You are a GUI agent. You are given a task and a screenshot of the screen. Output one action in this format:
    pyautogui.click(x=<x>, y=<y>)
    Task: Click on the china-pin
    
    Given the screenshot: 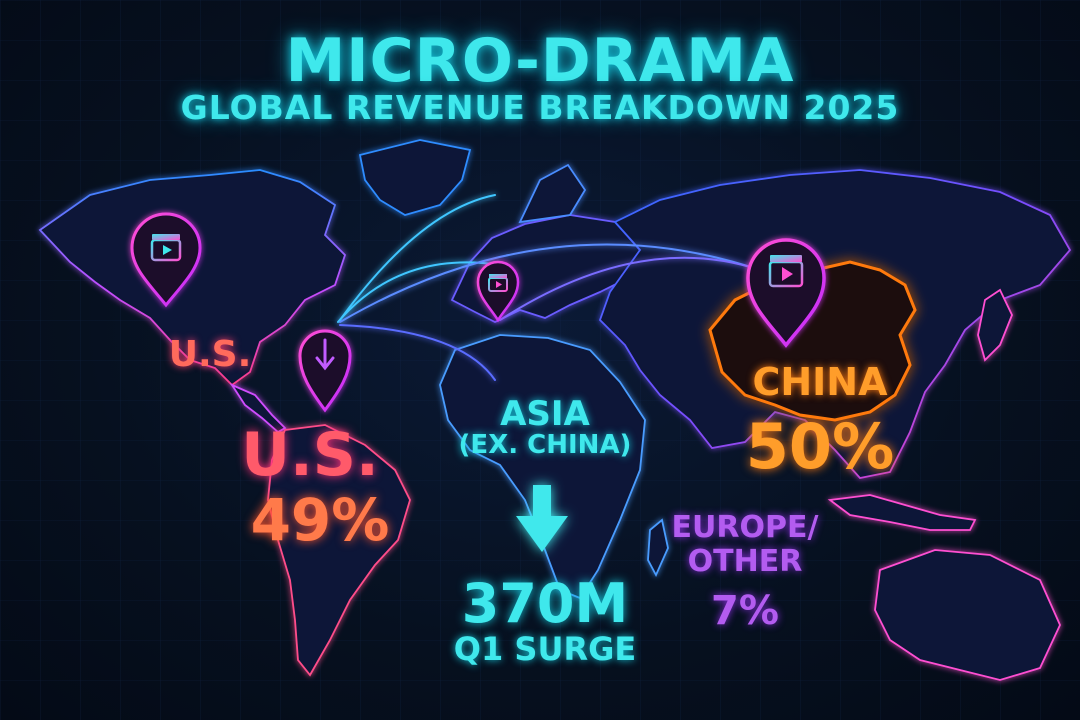 What is the action you would take?
    pyautogui.click(x=786, y=293)
    